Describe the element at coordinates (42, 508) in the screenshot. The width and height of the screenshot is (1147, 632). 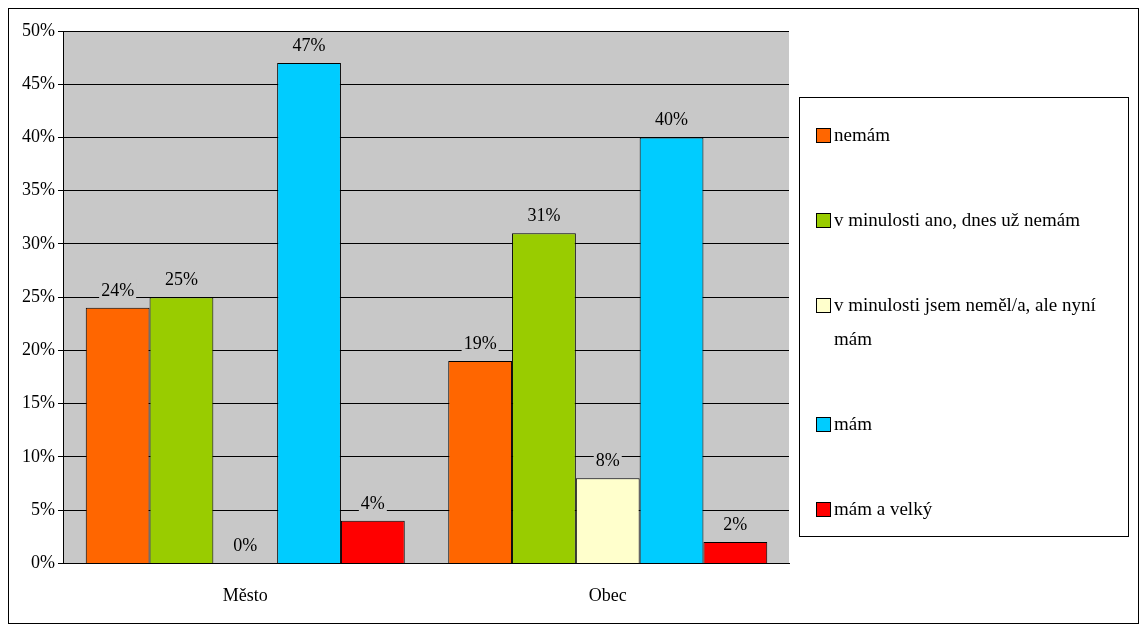
I see `y-tick-label: 5%` at that location.